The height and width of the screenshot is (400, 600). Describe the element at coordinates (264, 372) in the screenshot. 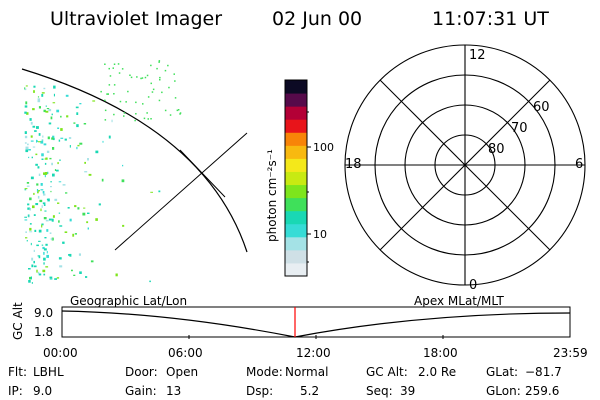

I see `info-mode-label: Mode:` at that location.